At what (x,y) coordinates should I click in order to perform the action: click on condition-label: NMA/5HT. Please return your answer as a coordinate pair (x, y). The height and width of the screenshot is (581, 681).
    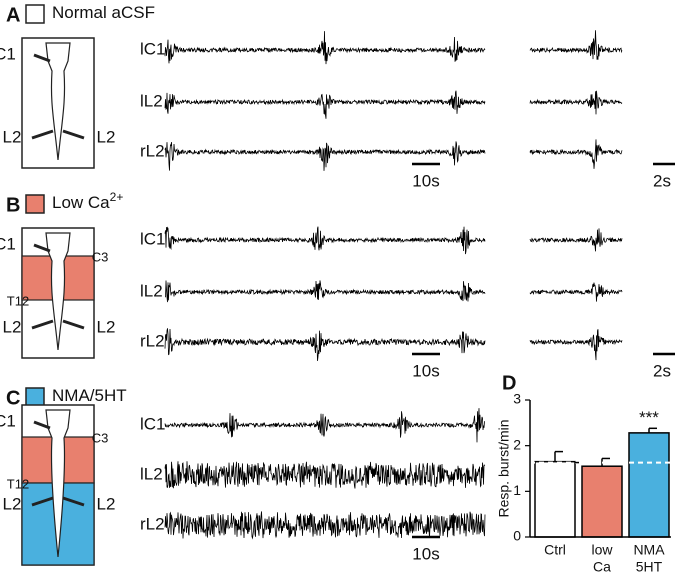
    Looking at the image, I should click on (89, 395).